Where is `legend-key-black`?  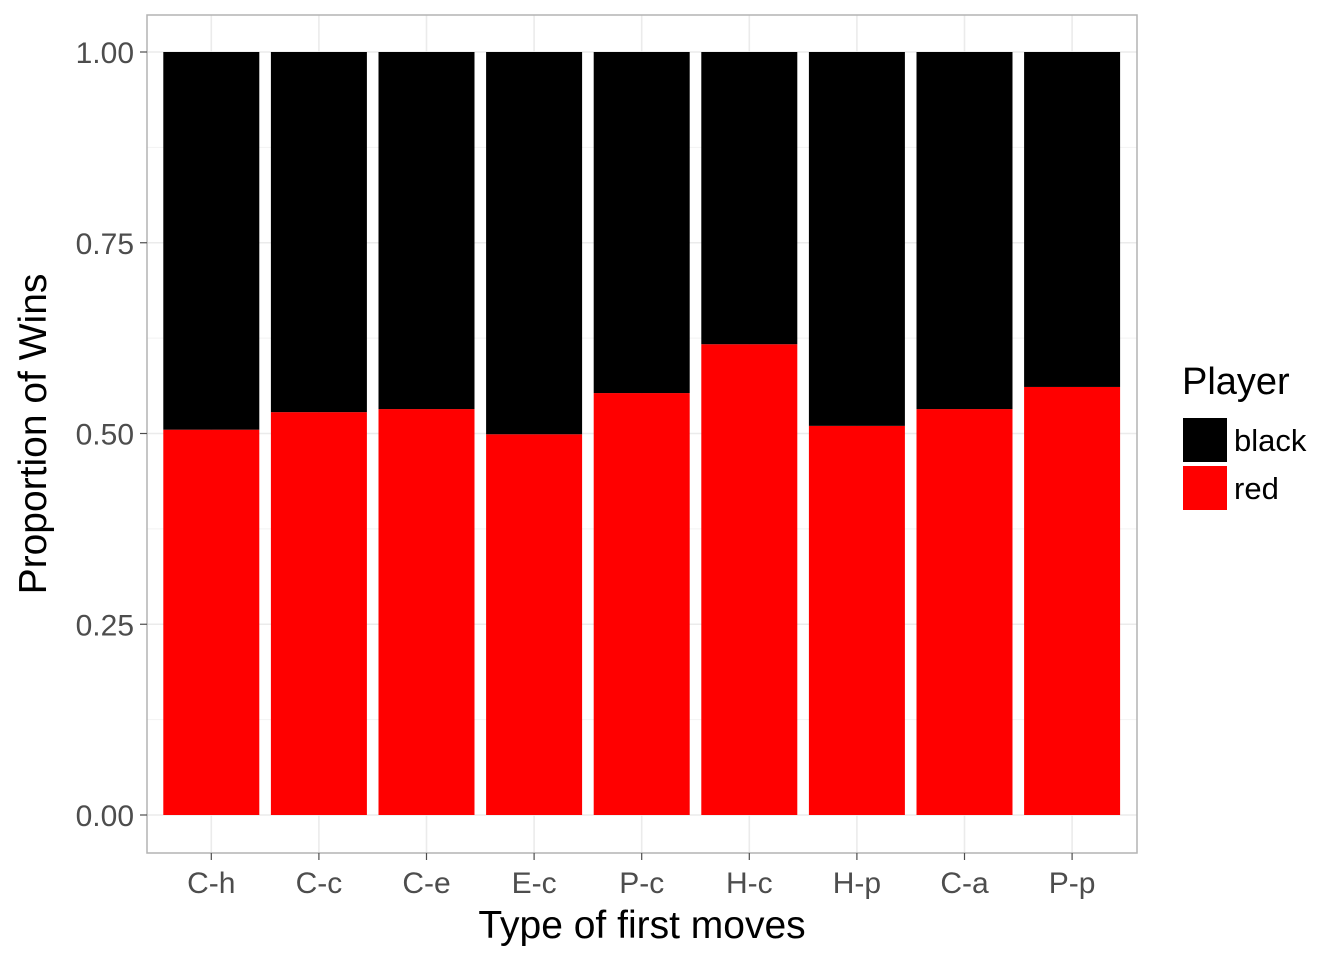 legend-key-black is located at coordinates (1205, 440).